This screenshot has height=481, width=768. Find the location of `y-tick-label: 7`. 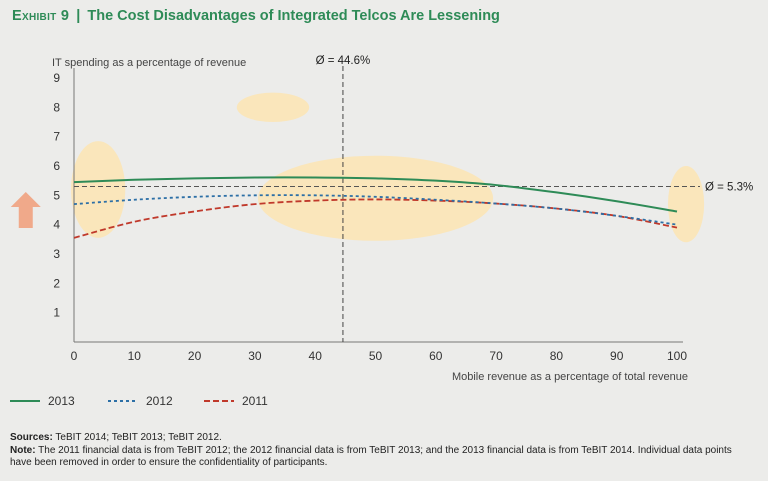

y-tick-label: 7 is located at coordinates (56, 137).